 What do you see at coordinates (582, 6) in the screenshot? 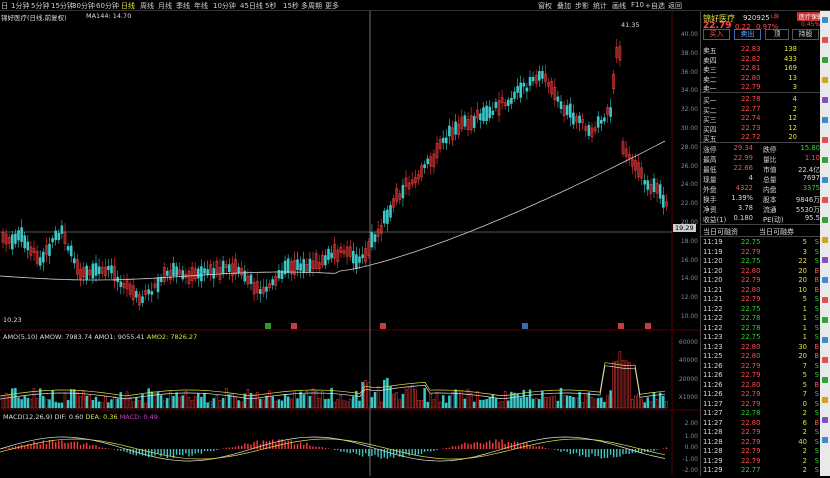
I see `toolbar-tool-2: 步影` at bounding box center [582, 6].